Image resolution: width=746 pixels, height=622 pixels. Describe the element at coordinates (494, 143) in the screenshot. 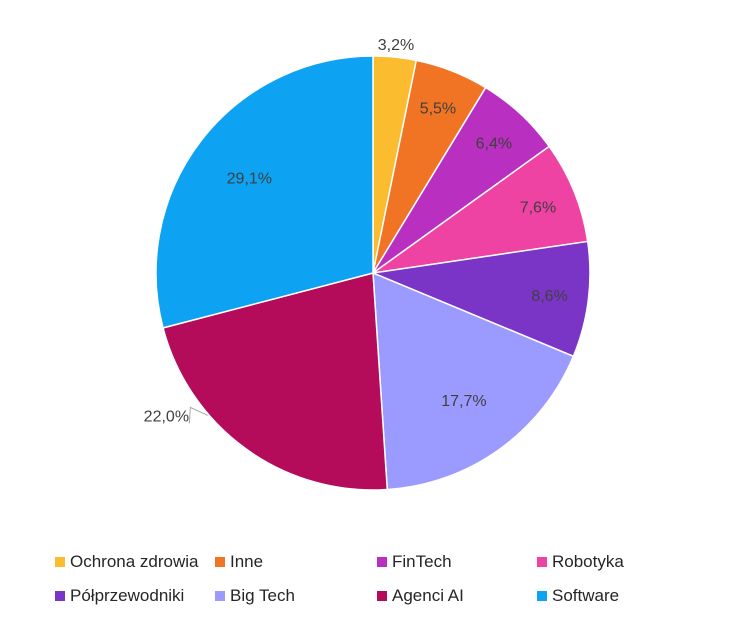

I see `data-label-fintech: 6,4%` at that location.